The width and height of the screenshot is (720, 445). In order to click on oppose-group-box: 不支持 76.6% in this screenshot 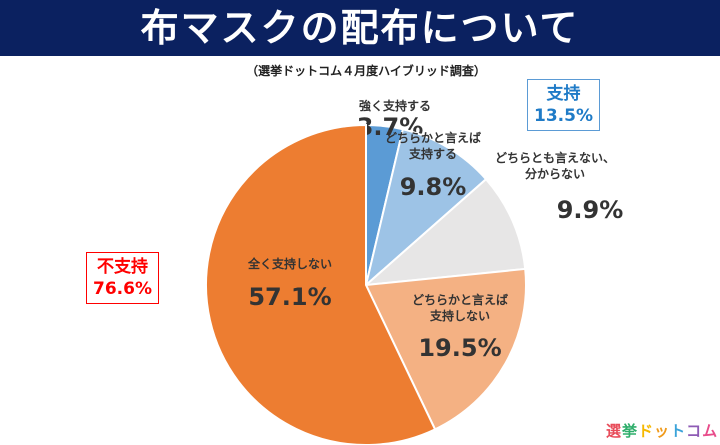, I will do `click(122, 278)`.